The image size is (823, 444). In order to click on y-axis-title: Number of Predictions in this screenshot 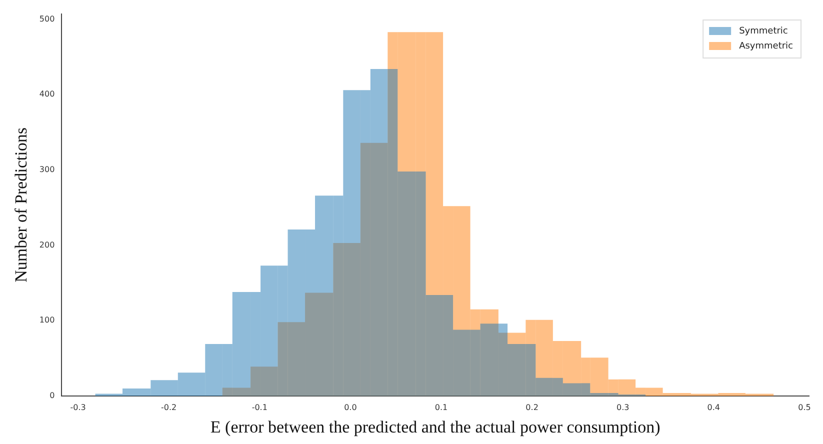, I will do `click(21, 205)`.